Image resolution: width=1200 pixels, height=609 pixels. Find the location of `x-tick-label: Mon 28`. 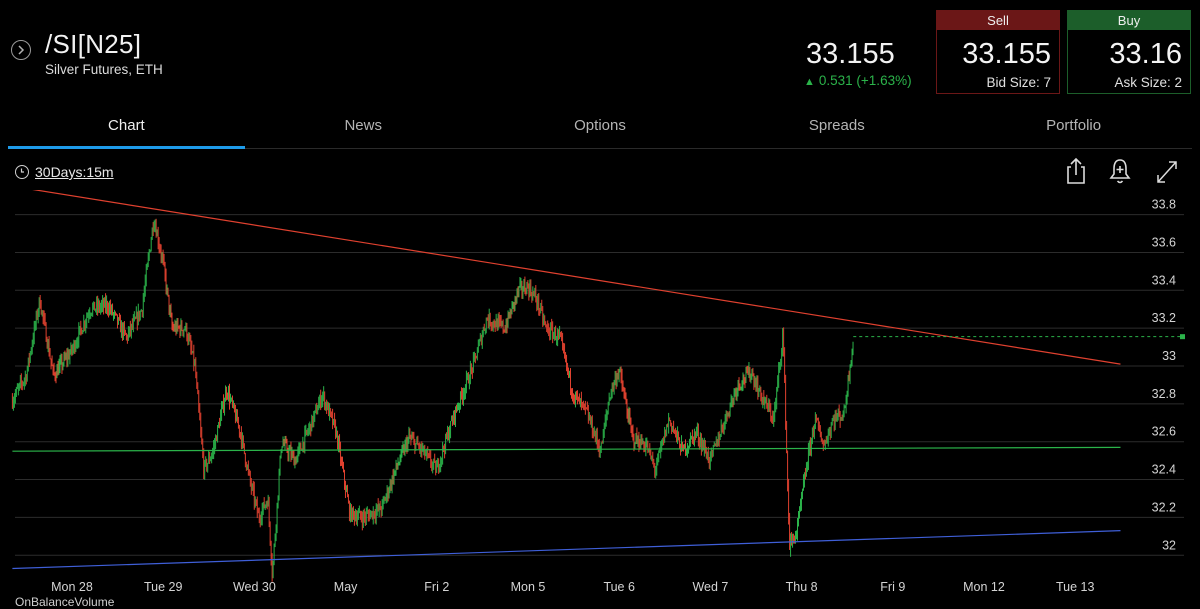

x-tick-label: Mon 28 is located at coordinates (72, 587).